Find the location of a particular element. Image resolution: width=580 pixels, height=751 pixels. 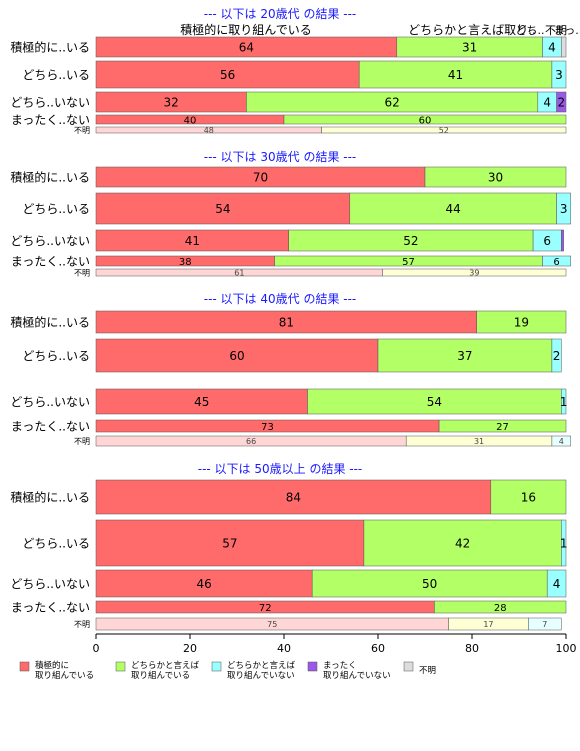

legend-label: まったく is located at coordinates (340, 666).